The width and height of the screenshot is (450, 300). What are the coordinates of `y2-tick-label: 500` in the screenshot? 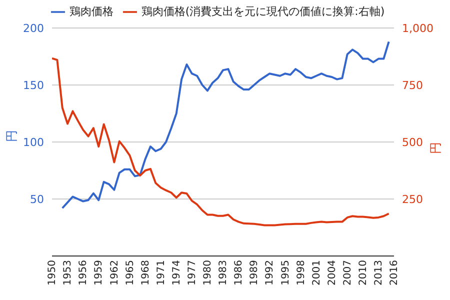 It's located at (412, 142).